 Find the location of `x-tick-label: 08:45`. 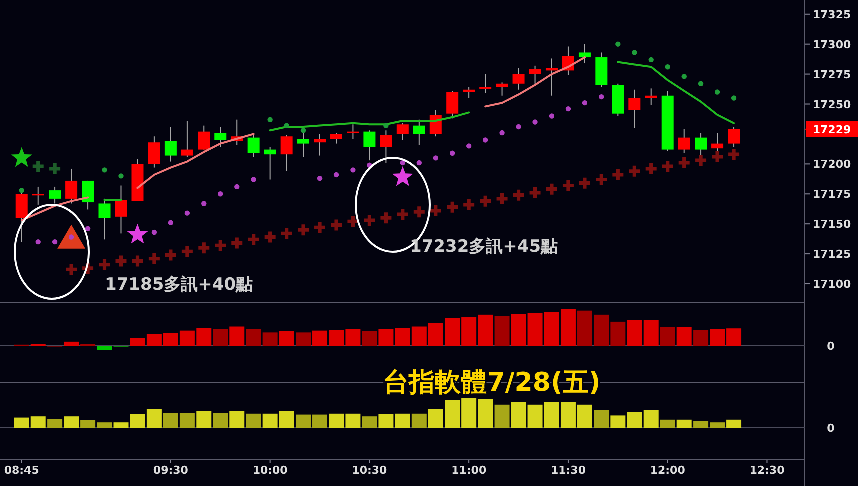

x-tick-label: 08:45 is located at coordinates (22, 470).